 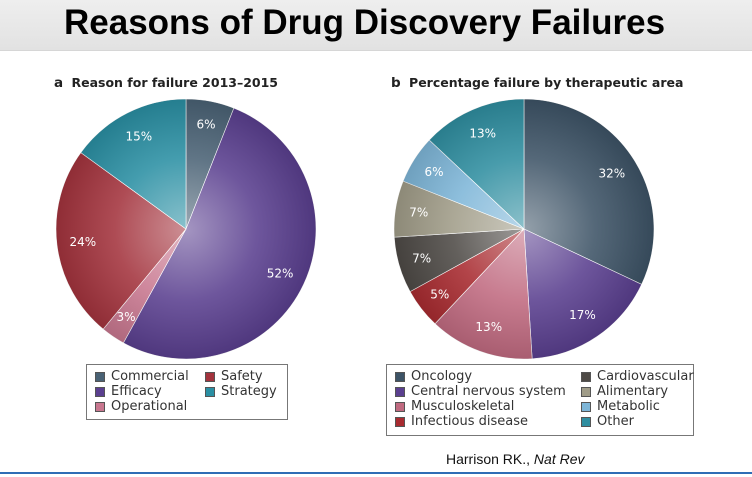 What do you see at coordinates (126, 317) in the screenshot?
I see `pie-label-operational: 3%` at bounding box center [126, 317].